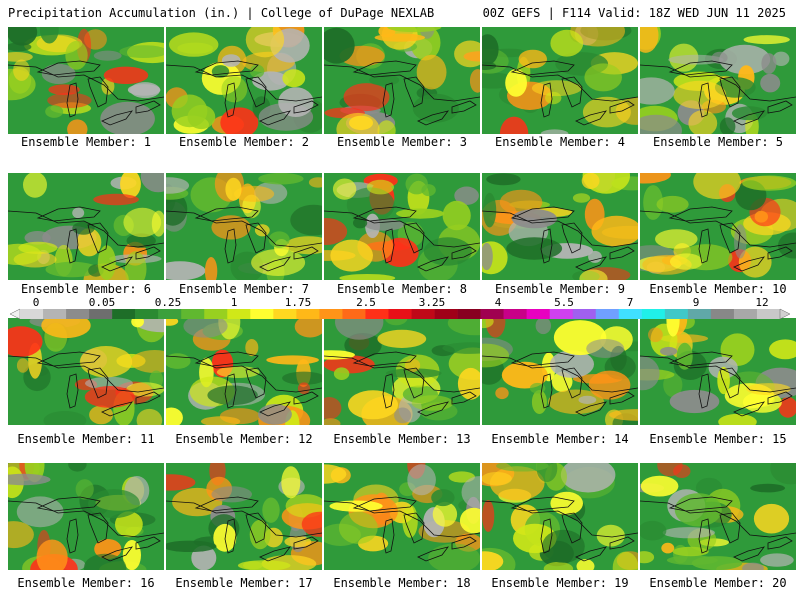  Describe the element at coordinates (86, 439) in the screenshot. I see `ensemble-member-label: Ensemble Member: 11` at that location.